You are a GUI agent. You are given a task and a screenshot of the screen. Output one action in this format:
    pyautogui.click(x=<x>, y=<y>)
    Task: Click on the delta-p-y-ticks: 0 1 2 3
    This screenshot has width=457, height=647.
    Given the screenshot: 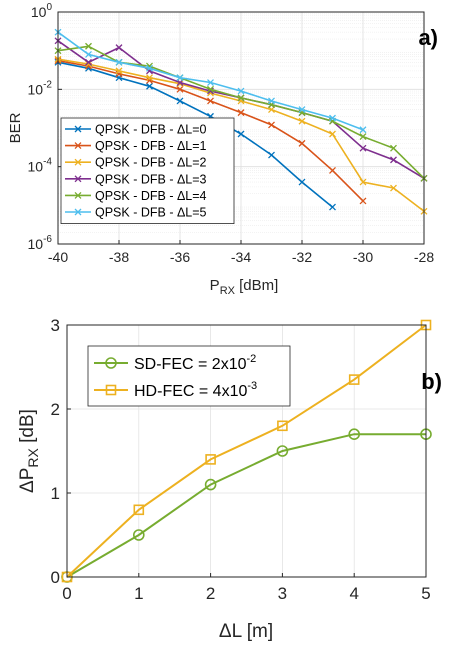 What is the action you would take?
    pyautogui.click(x=61, y=451)
    